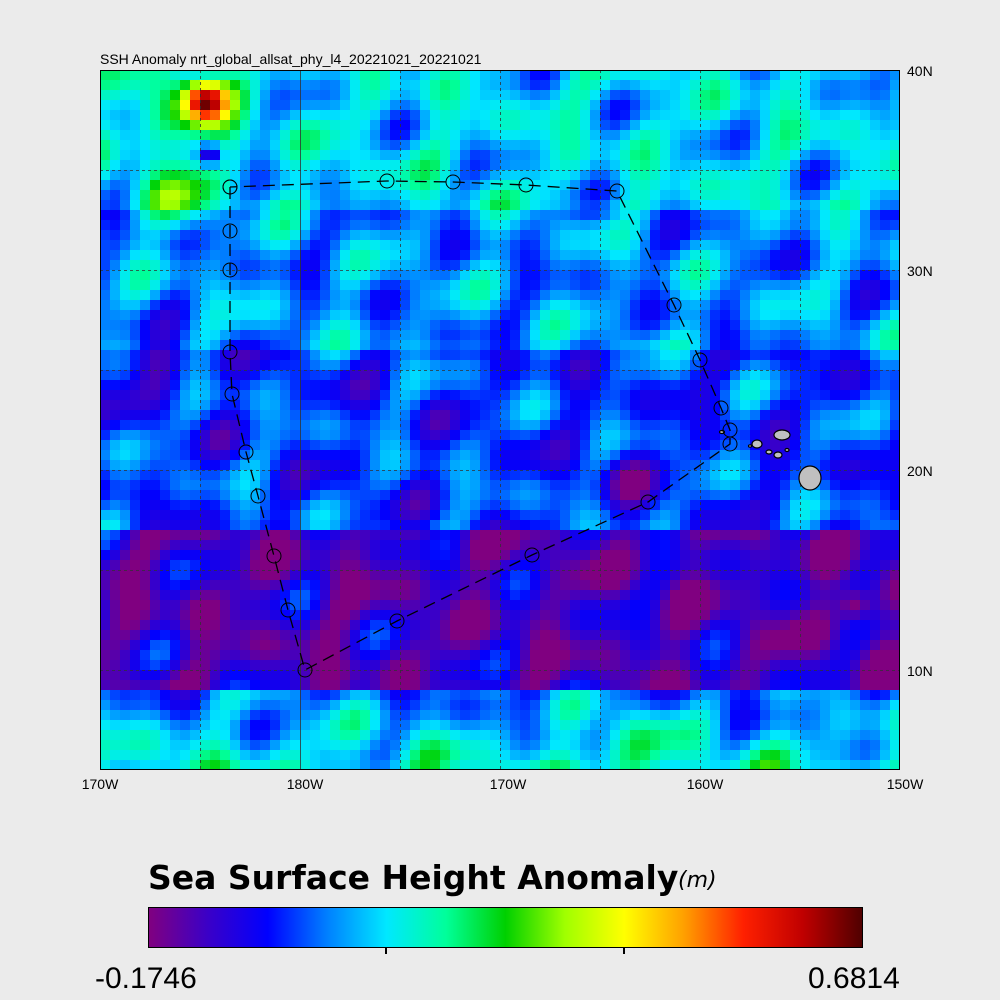 The image size is (1000, 1000). What do you see at coordinates (920, 271) in the screenshot?
I see `y-tick-label: 30N` at bounding box center [920, 271].